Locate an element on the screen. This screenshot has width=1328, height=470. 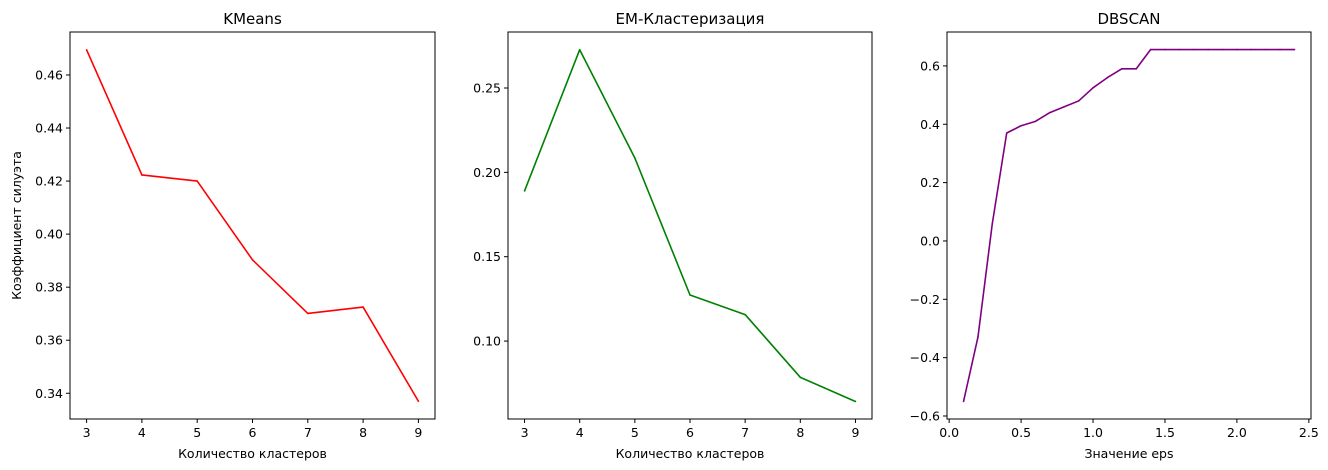
x-tick-label: 0.0 is located at coordinates (949, 432).